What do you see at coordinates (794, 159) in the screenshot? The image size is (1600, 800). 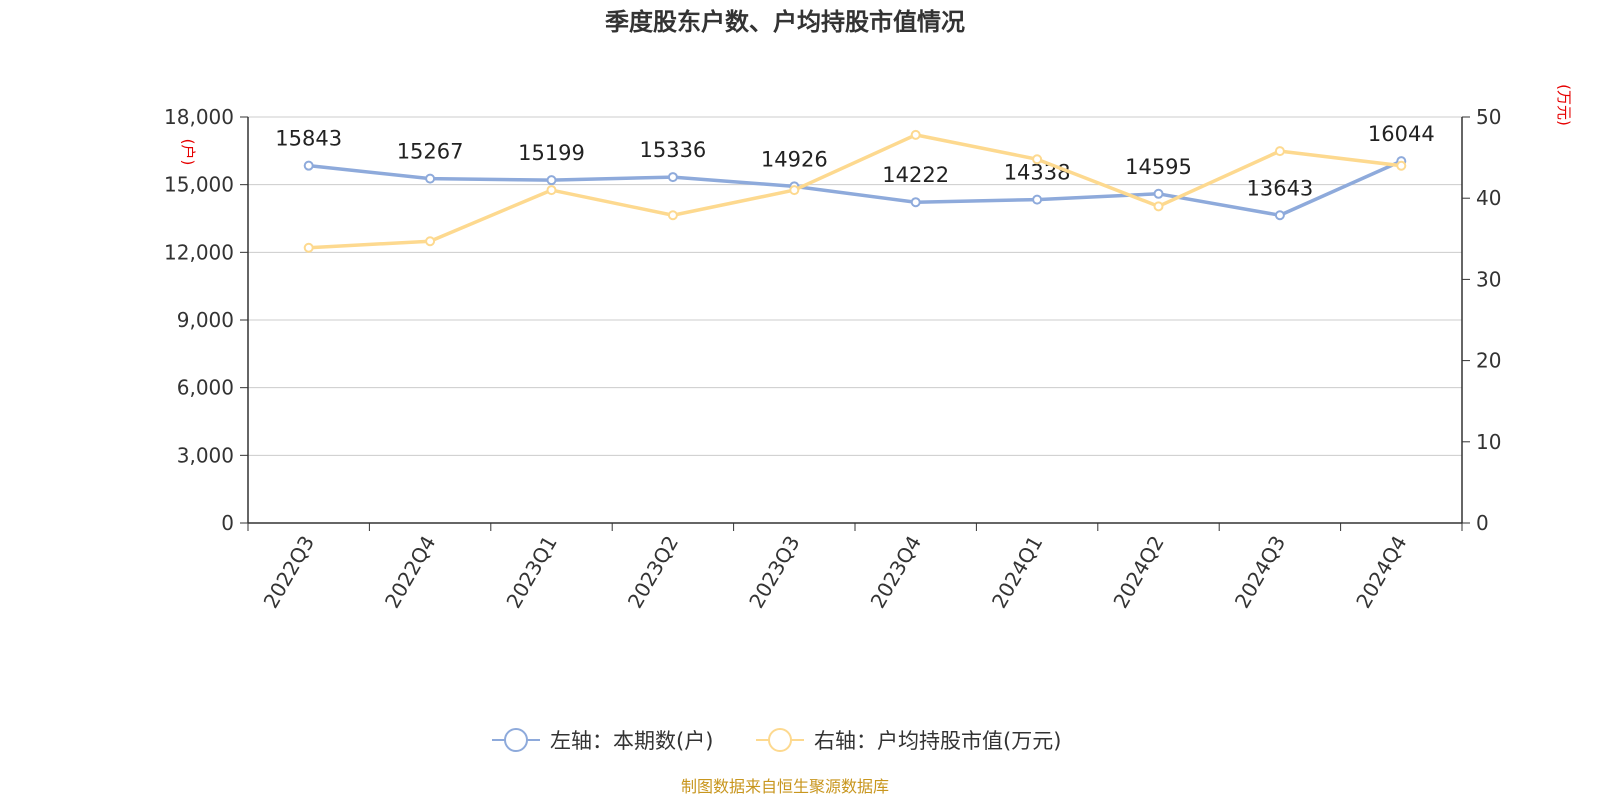 I see `data-label: 14926` at bounding box center [794, 159].